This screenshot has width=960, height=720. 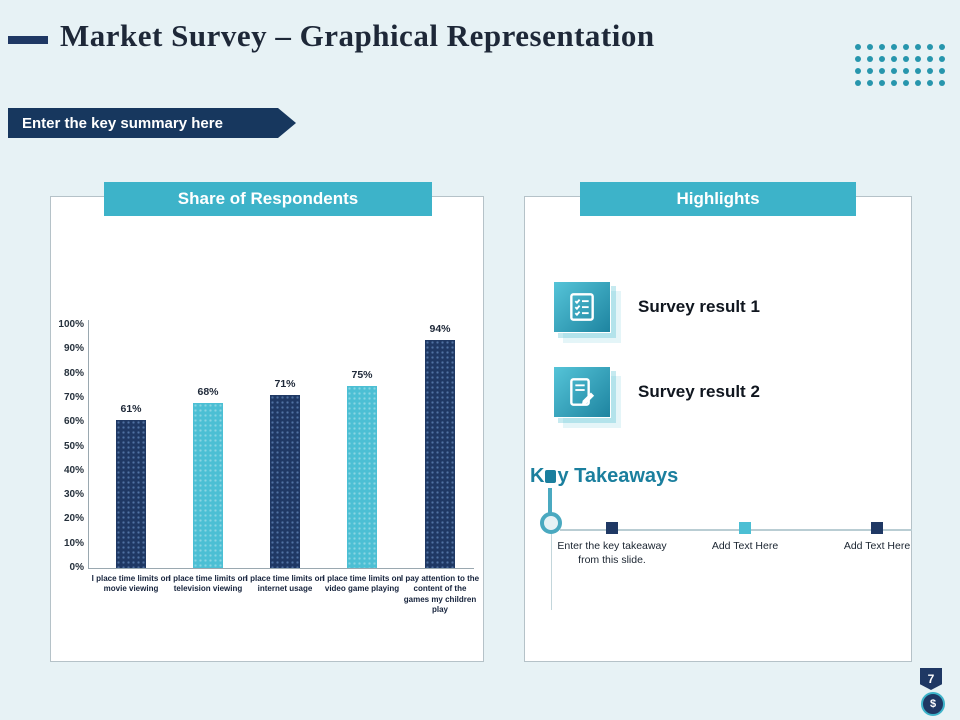 I want to click on y-axis-tick: 60%, so click(x=73, y=422).